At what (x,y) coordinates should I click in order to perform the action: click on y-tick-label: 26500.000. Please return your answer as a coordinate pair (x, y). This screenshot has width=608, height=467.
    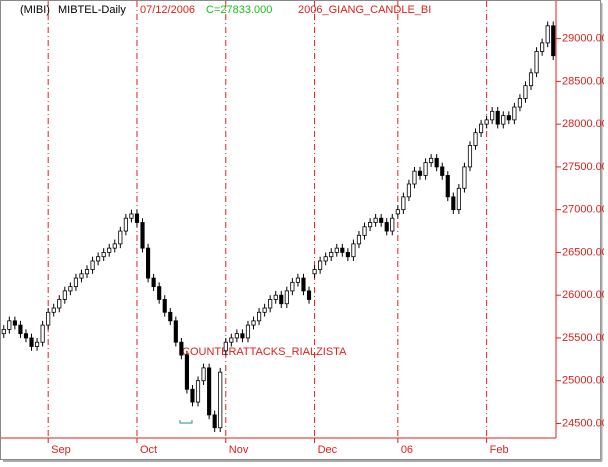
    Looking at the image, I should click on (583, 252).